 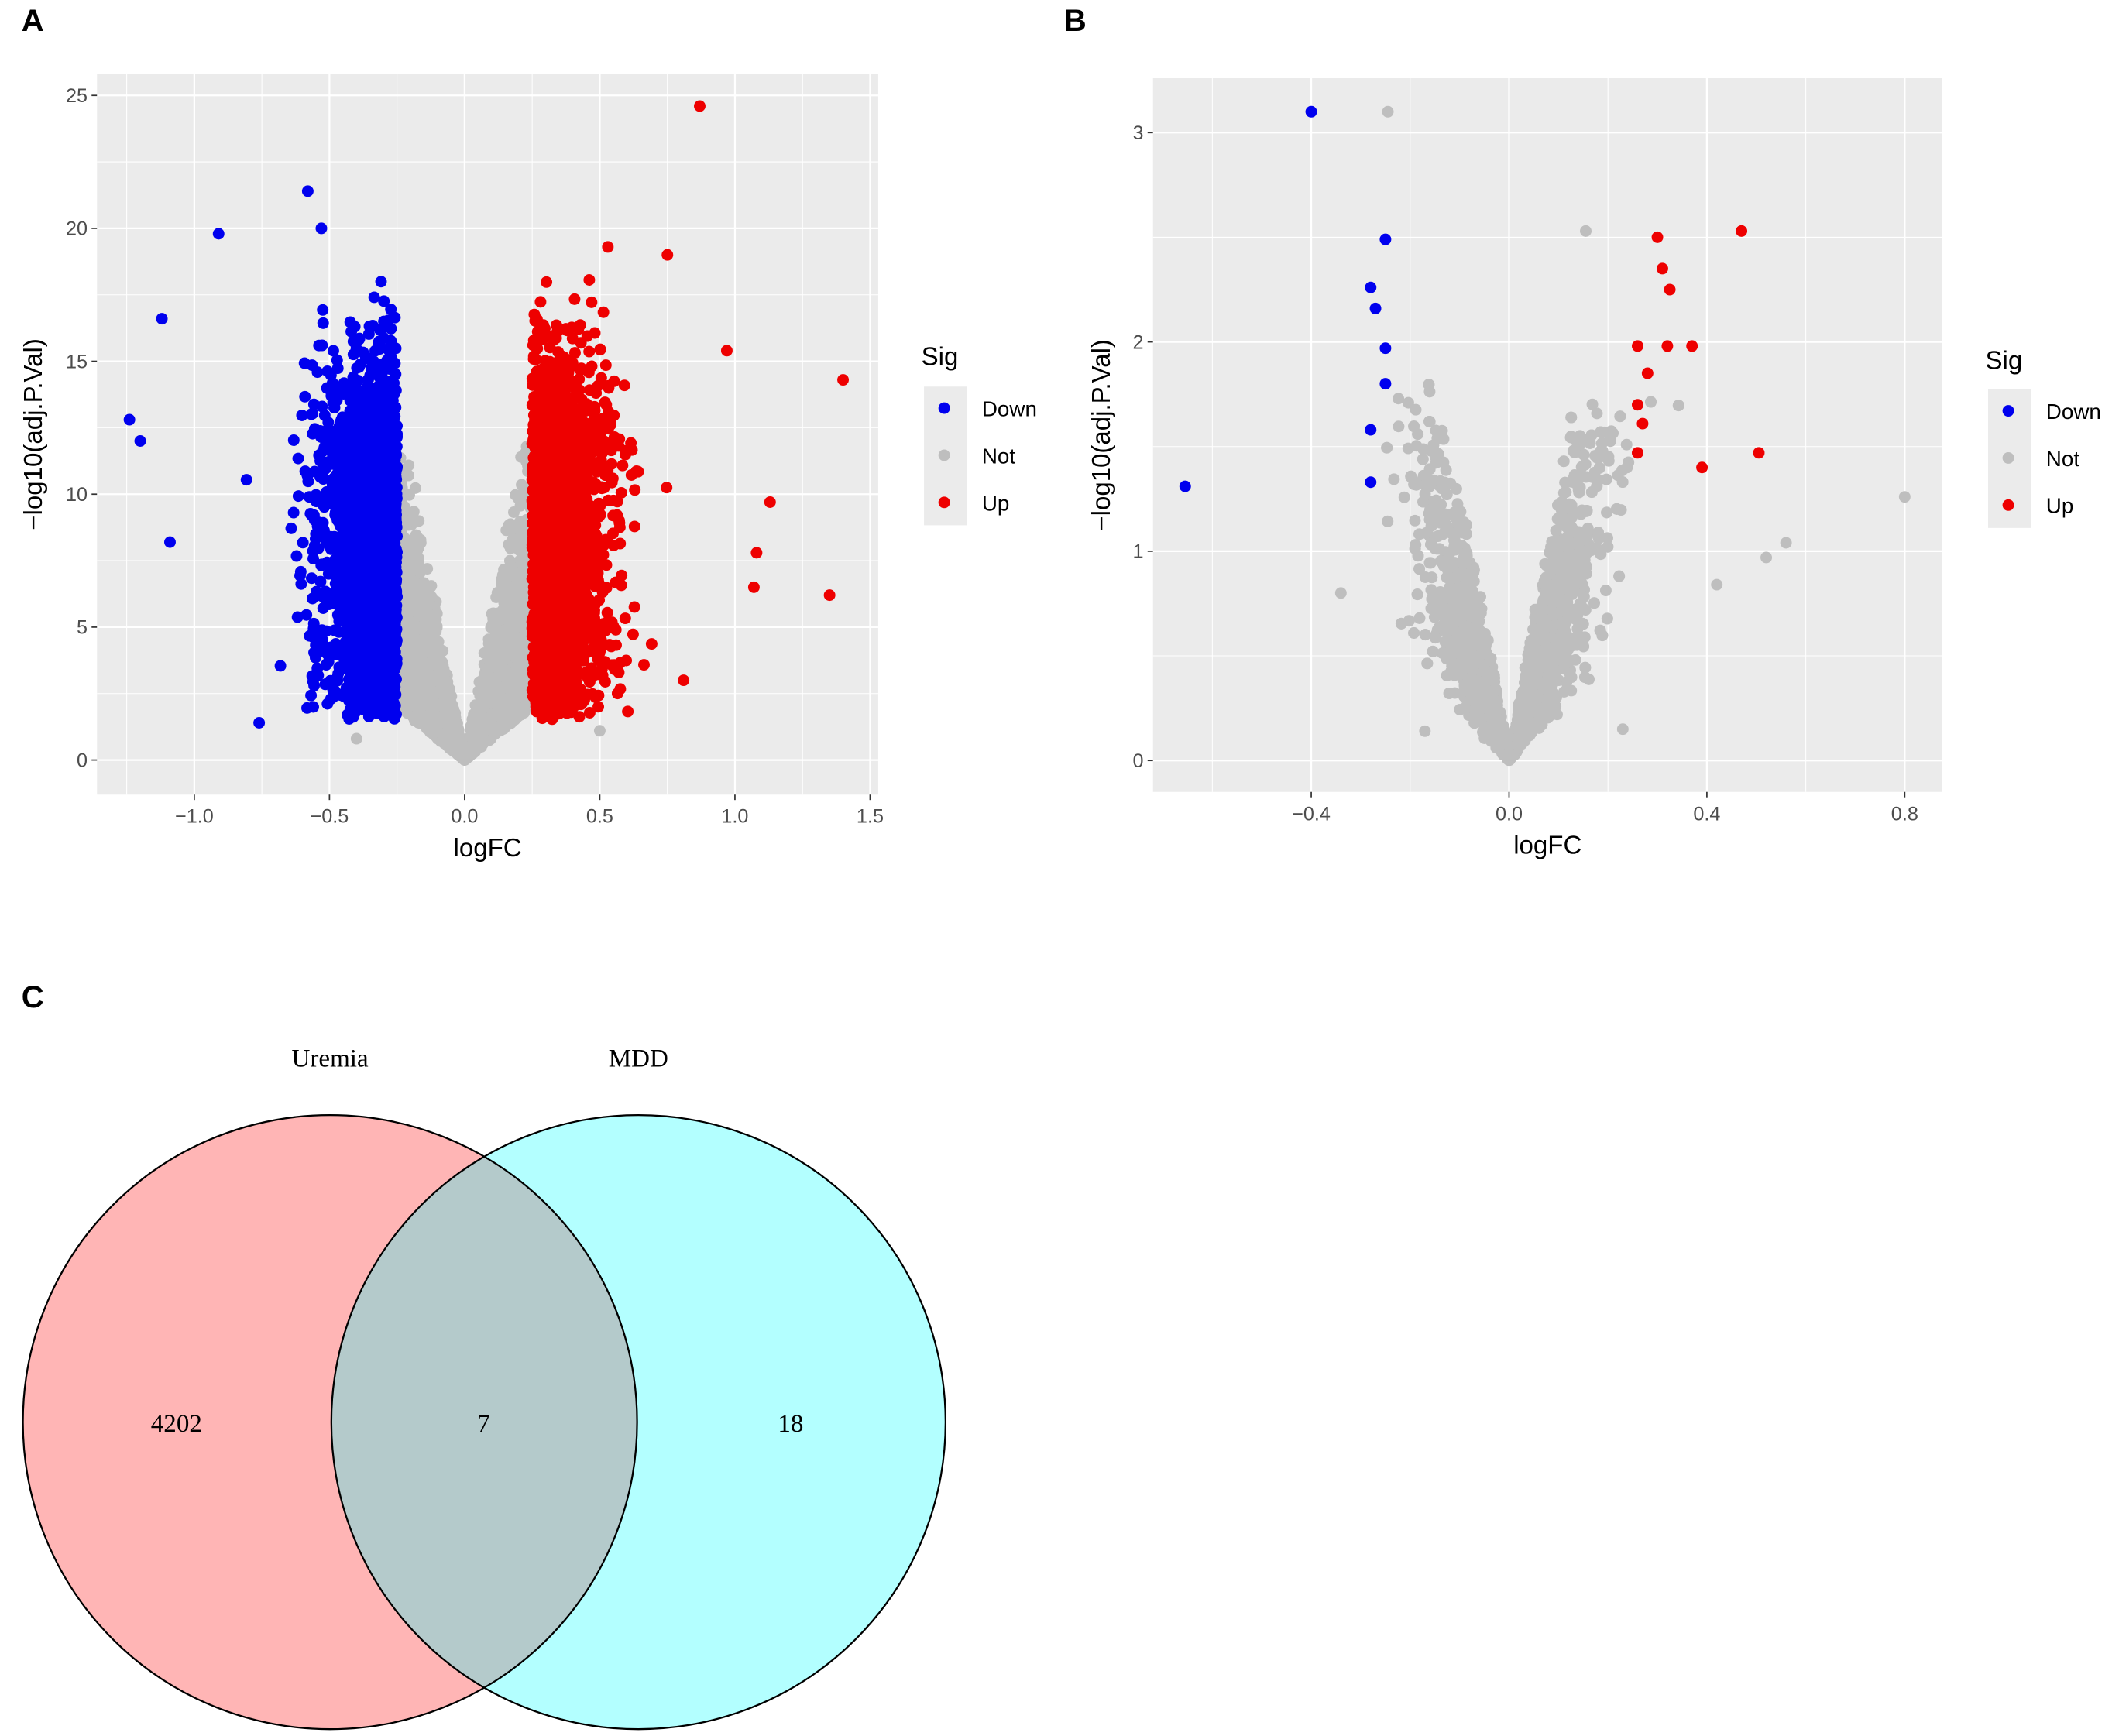 What do you see at coordinates (77, 361) in the screenshot?
I see `y-tick-label: 15` at bounding box center [77, 361].